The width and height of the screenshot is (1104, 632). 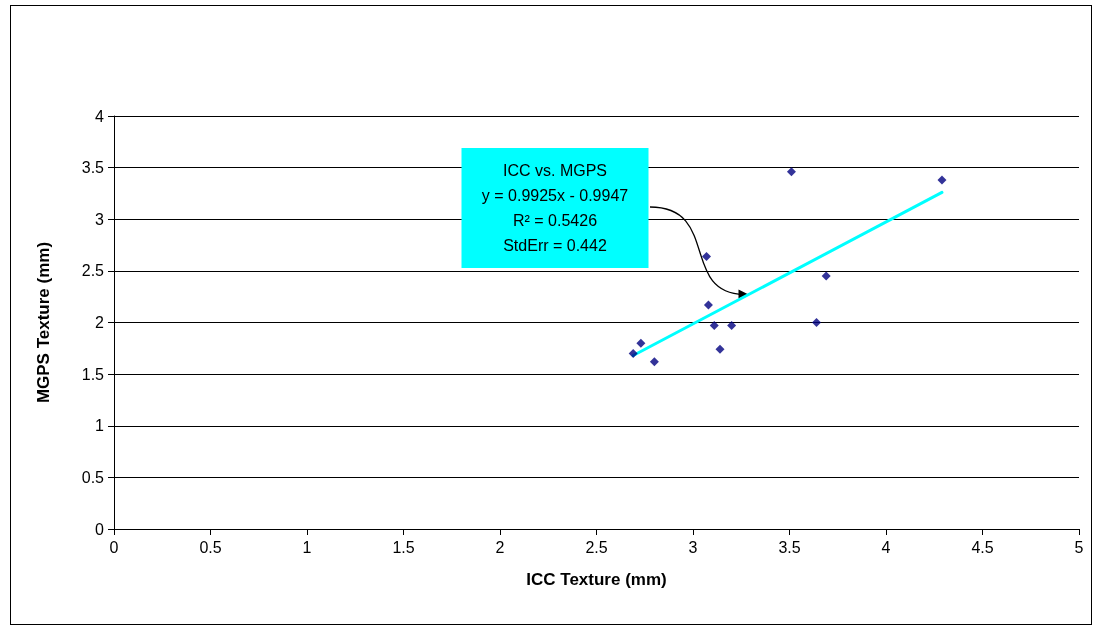 What do you see at coordinates (403, 547) in the screenshot?
I see `x-tick-label: 1.5` at bounding box center [403, 547].